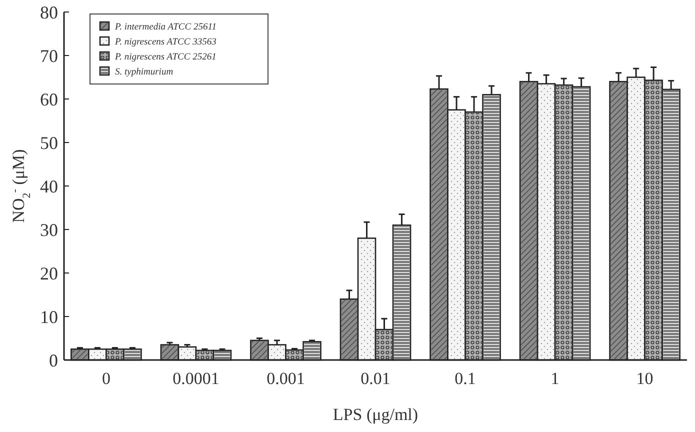 The image size is (695, 432). Describe the element at coordinates (196, 378) in the screenshot. I see `x-tick-label: 0.0001` at that location.